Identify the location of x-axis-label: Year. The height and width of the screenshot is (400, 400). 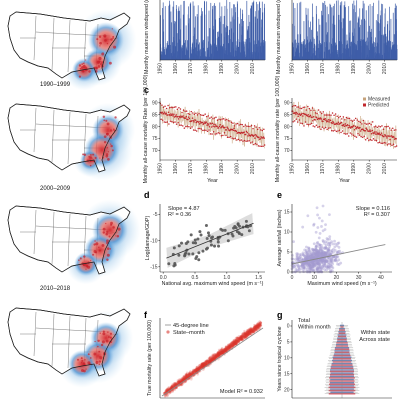
(212, 181).